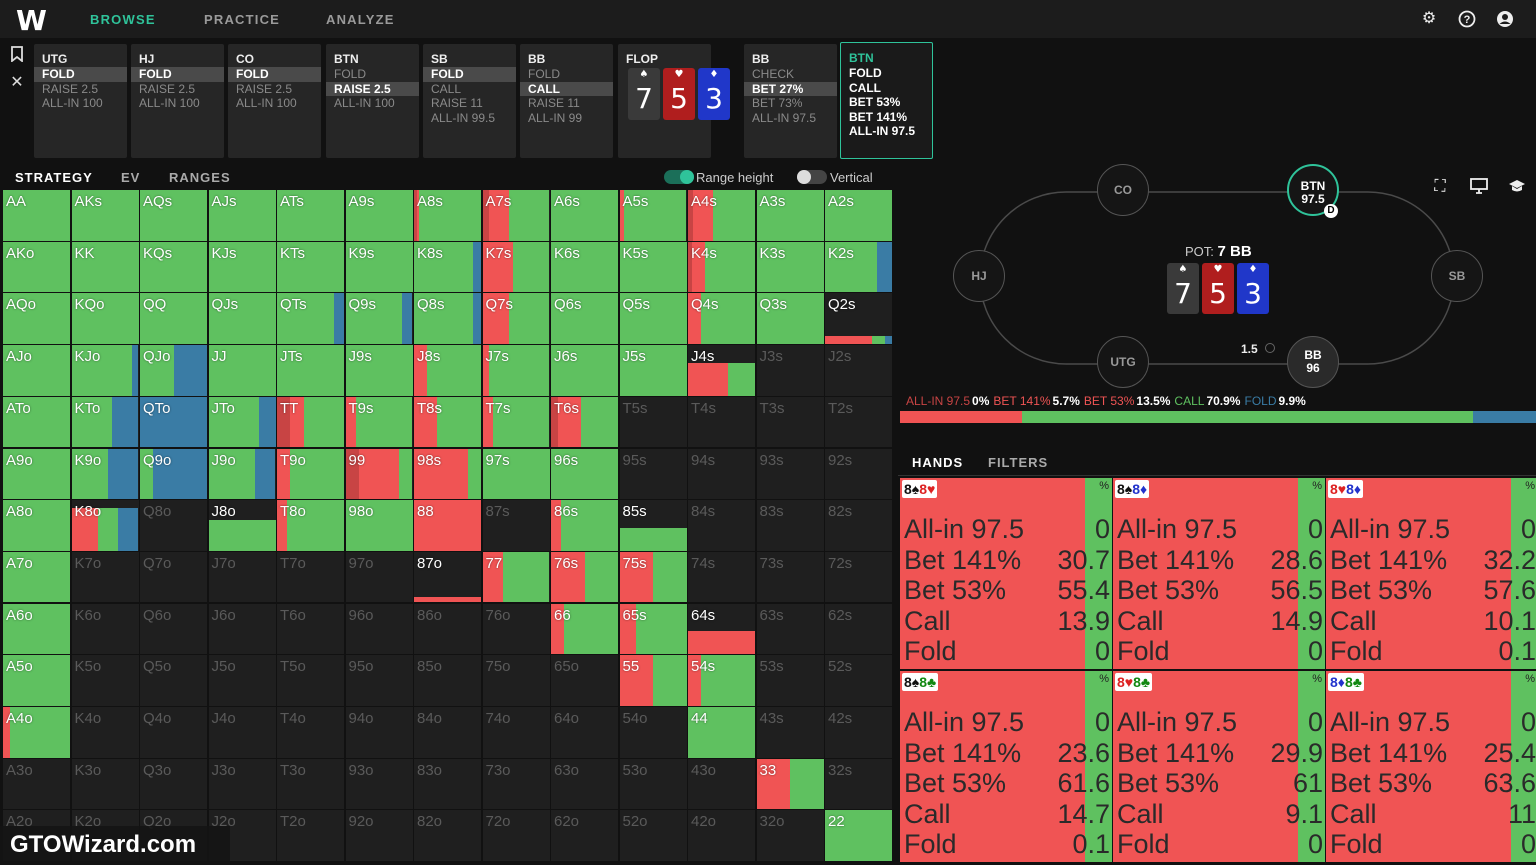 The width and height of the screenshot is (1536, 865). Describe the element at coordinates (173, 215) in the screenshot. I see `hand-cell: AQs` at that location.